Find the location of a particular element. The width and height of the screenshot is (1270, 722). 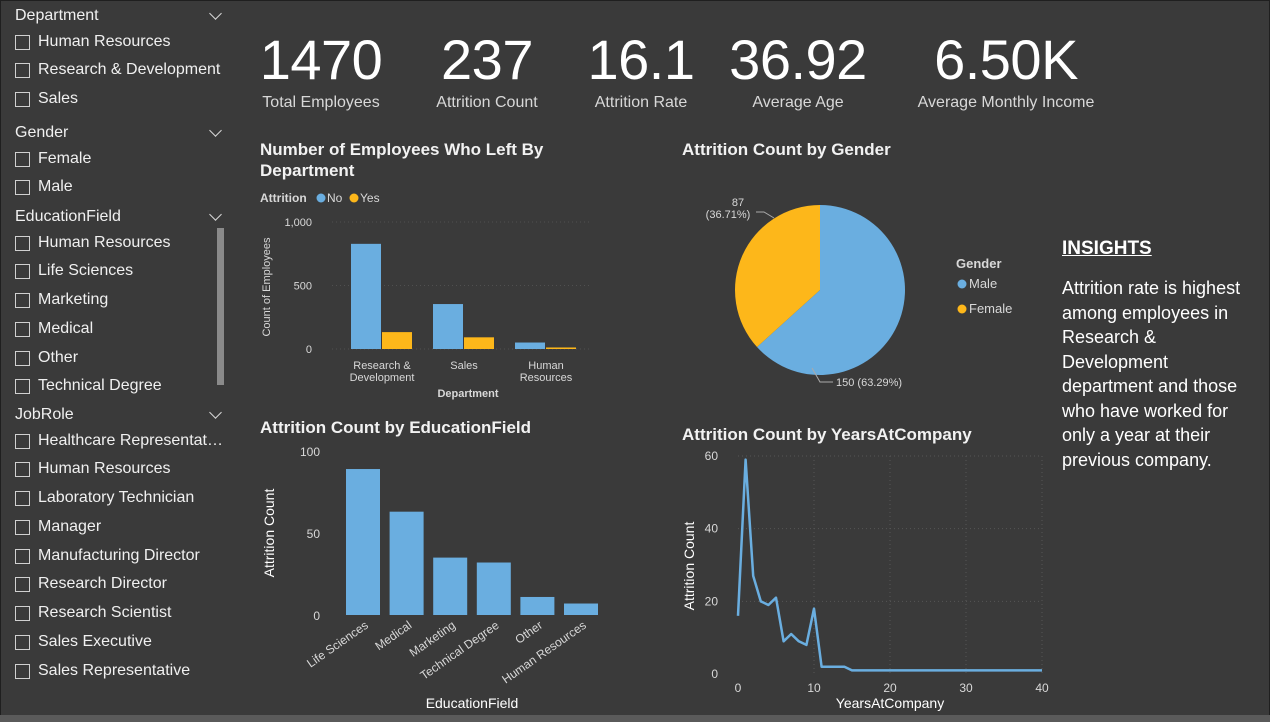

slicer-item-jobrole-hr: Human Resources is located at coordinates (120, 469).